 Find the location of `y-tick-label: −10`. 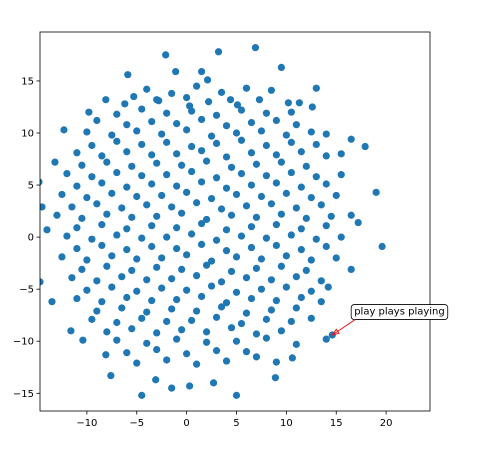

y-tick-label: −10 is located at coordinates (23, 342).